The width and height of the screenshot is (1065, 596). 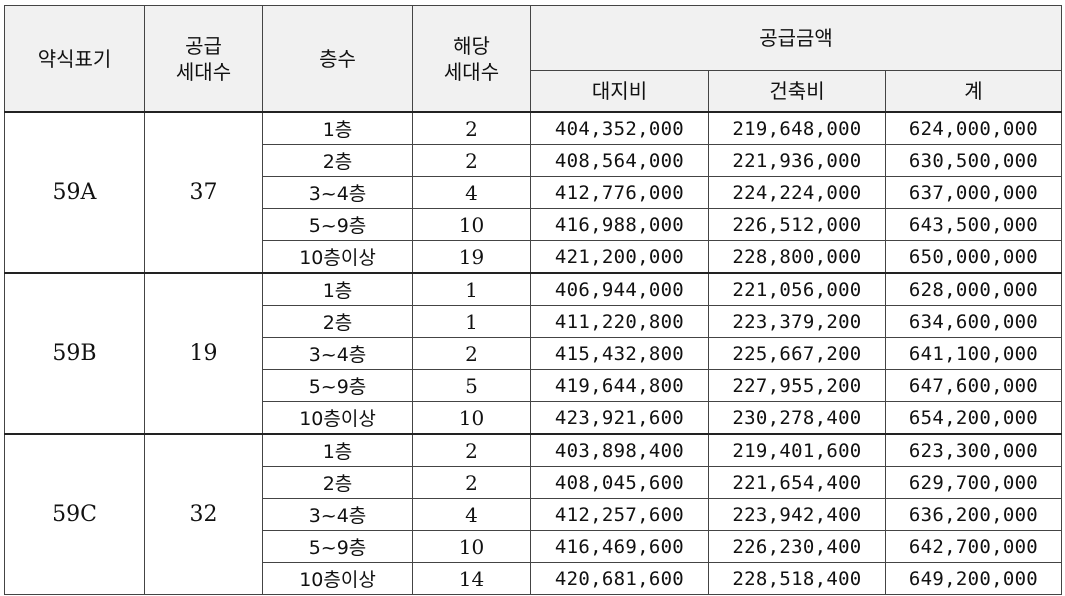 What do you see at coordinates (619, 418) in the screenshot?
I see `land-cost-cell: 423,921,600` at bounding box center [619, 418].